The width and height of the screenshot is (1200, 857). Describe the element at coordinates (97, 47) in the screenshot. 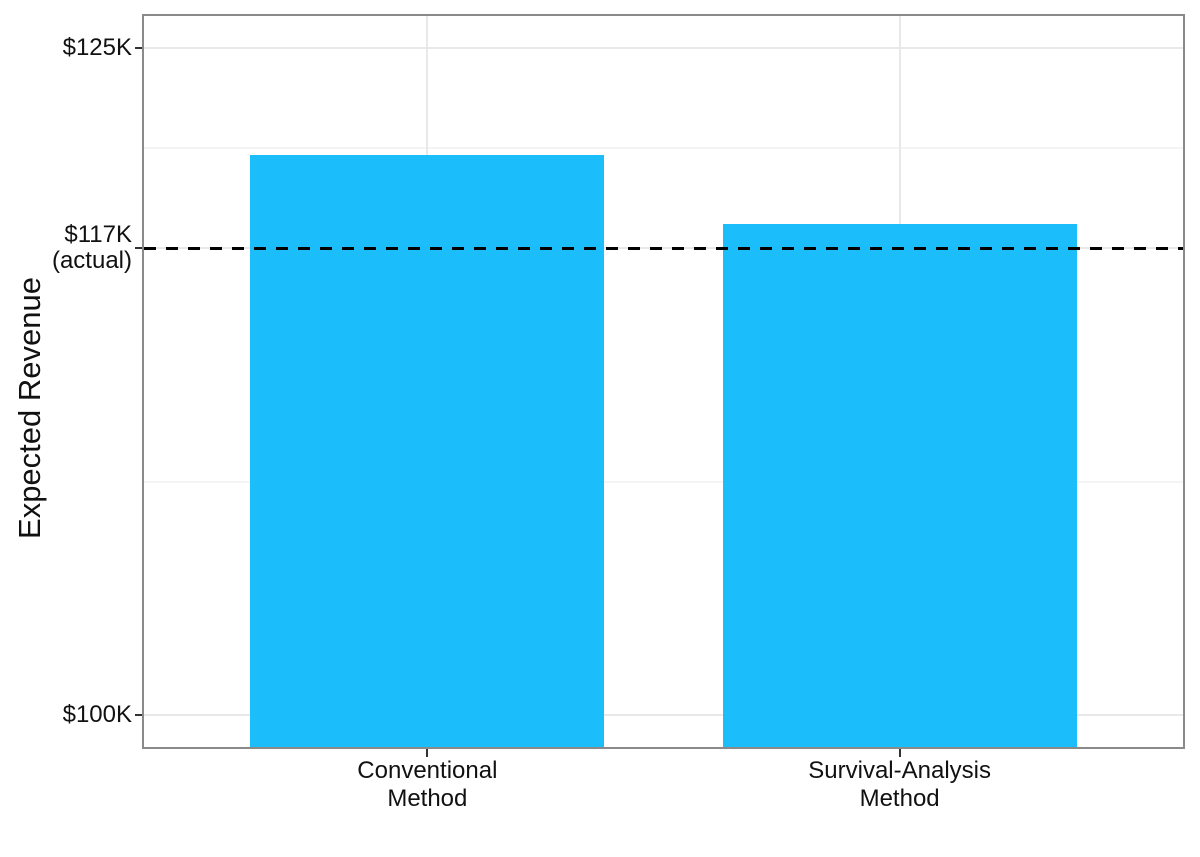

I see `y-axis-tick-label-line: $125K` at that location.